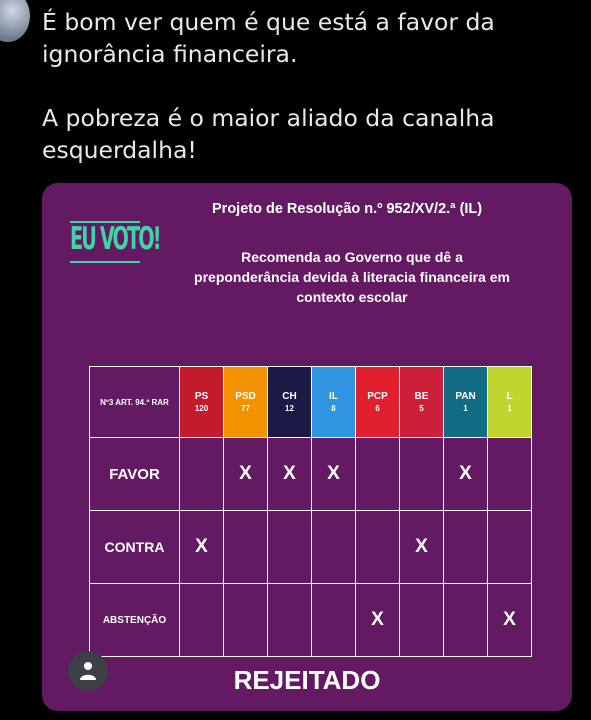 The height and width of the screenshot is (720, 591). I want to click on party-header-pan: PAN 1, so click(465, 402).